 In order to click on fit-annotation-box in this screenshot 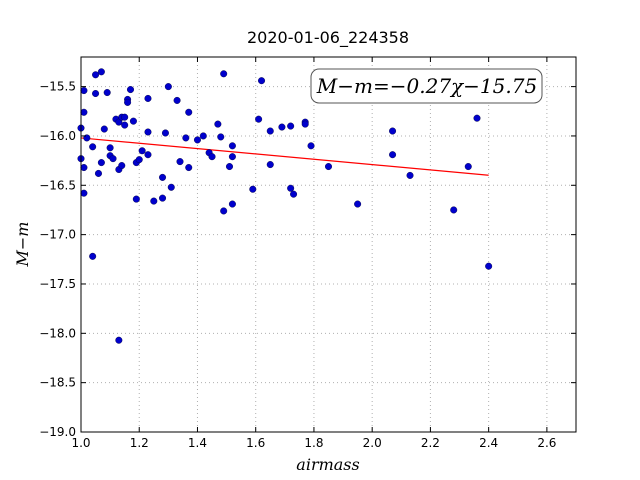, I will do `click(426, 86)`.